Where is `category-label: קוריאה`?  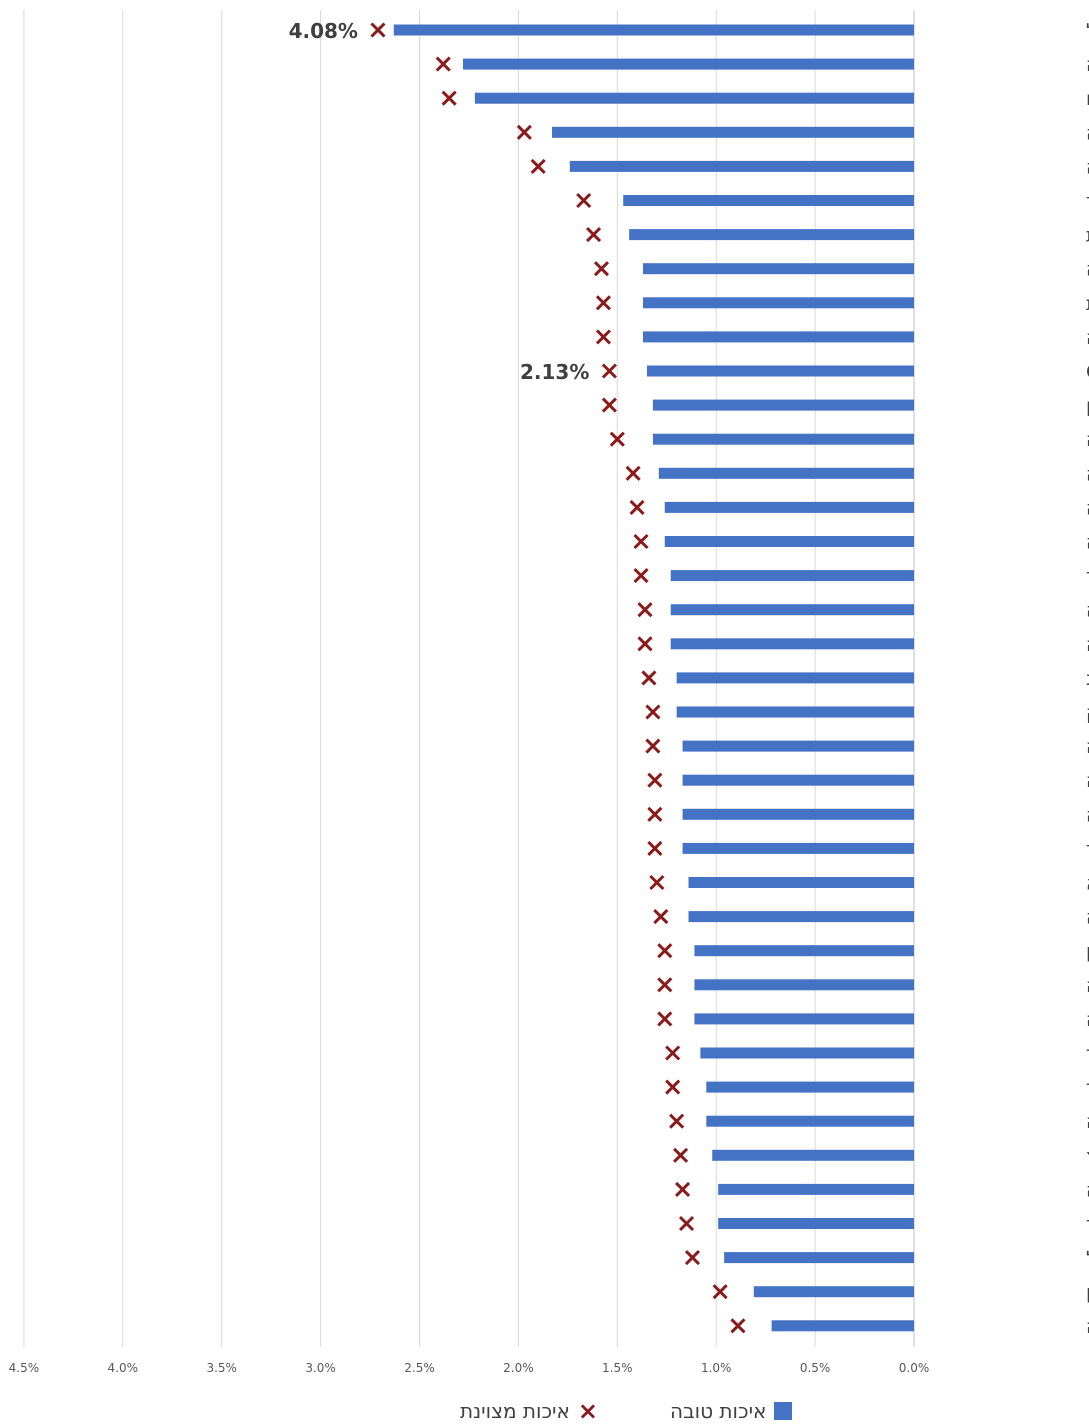 category-label: קוריאה is located at coordinates (1087, 1327).